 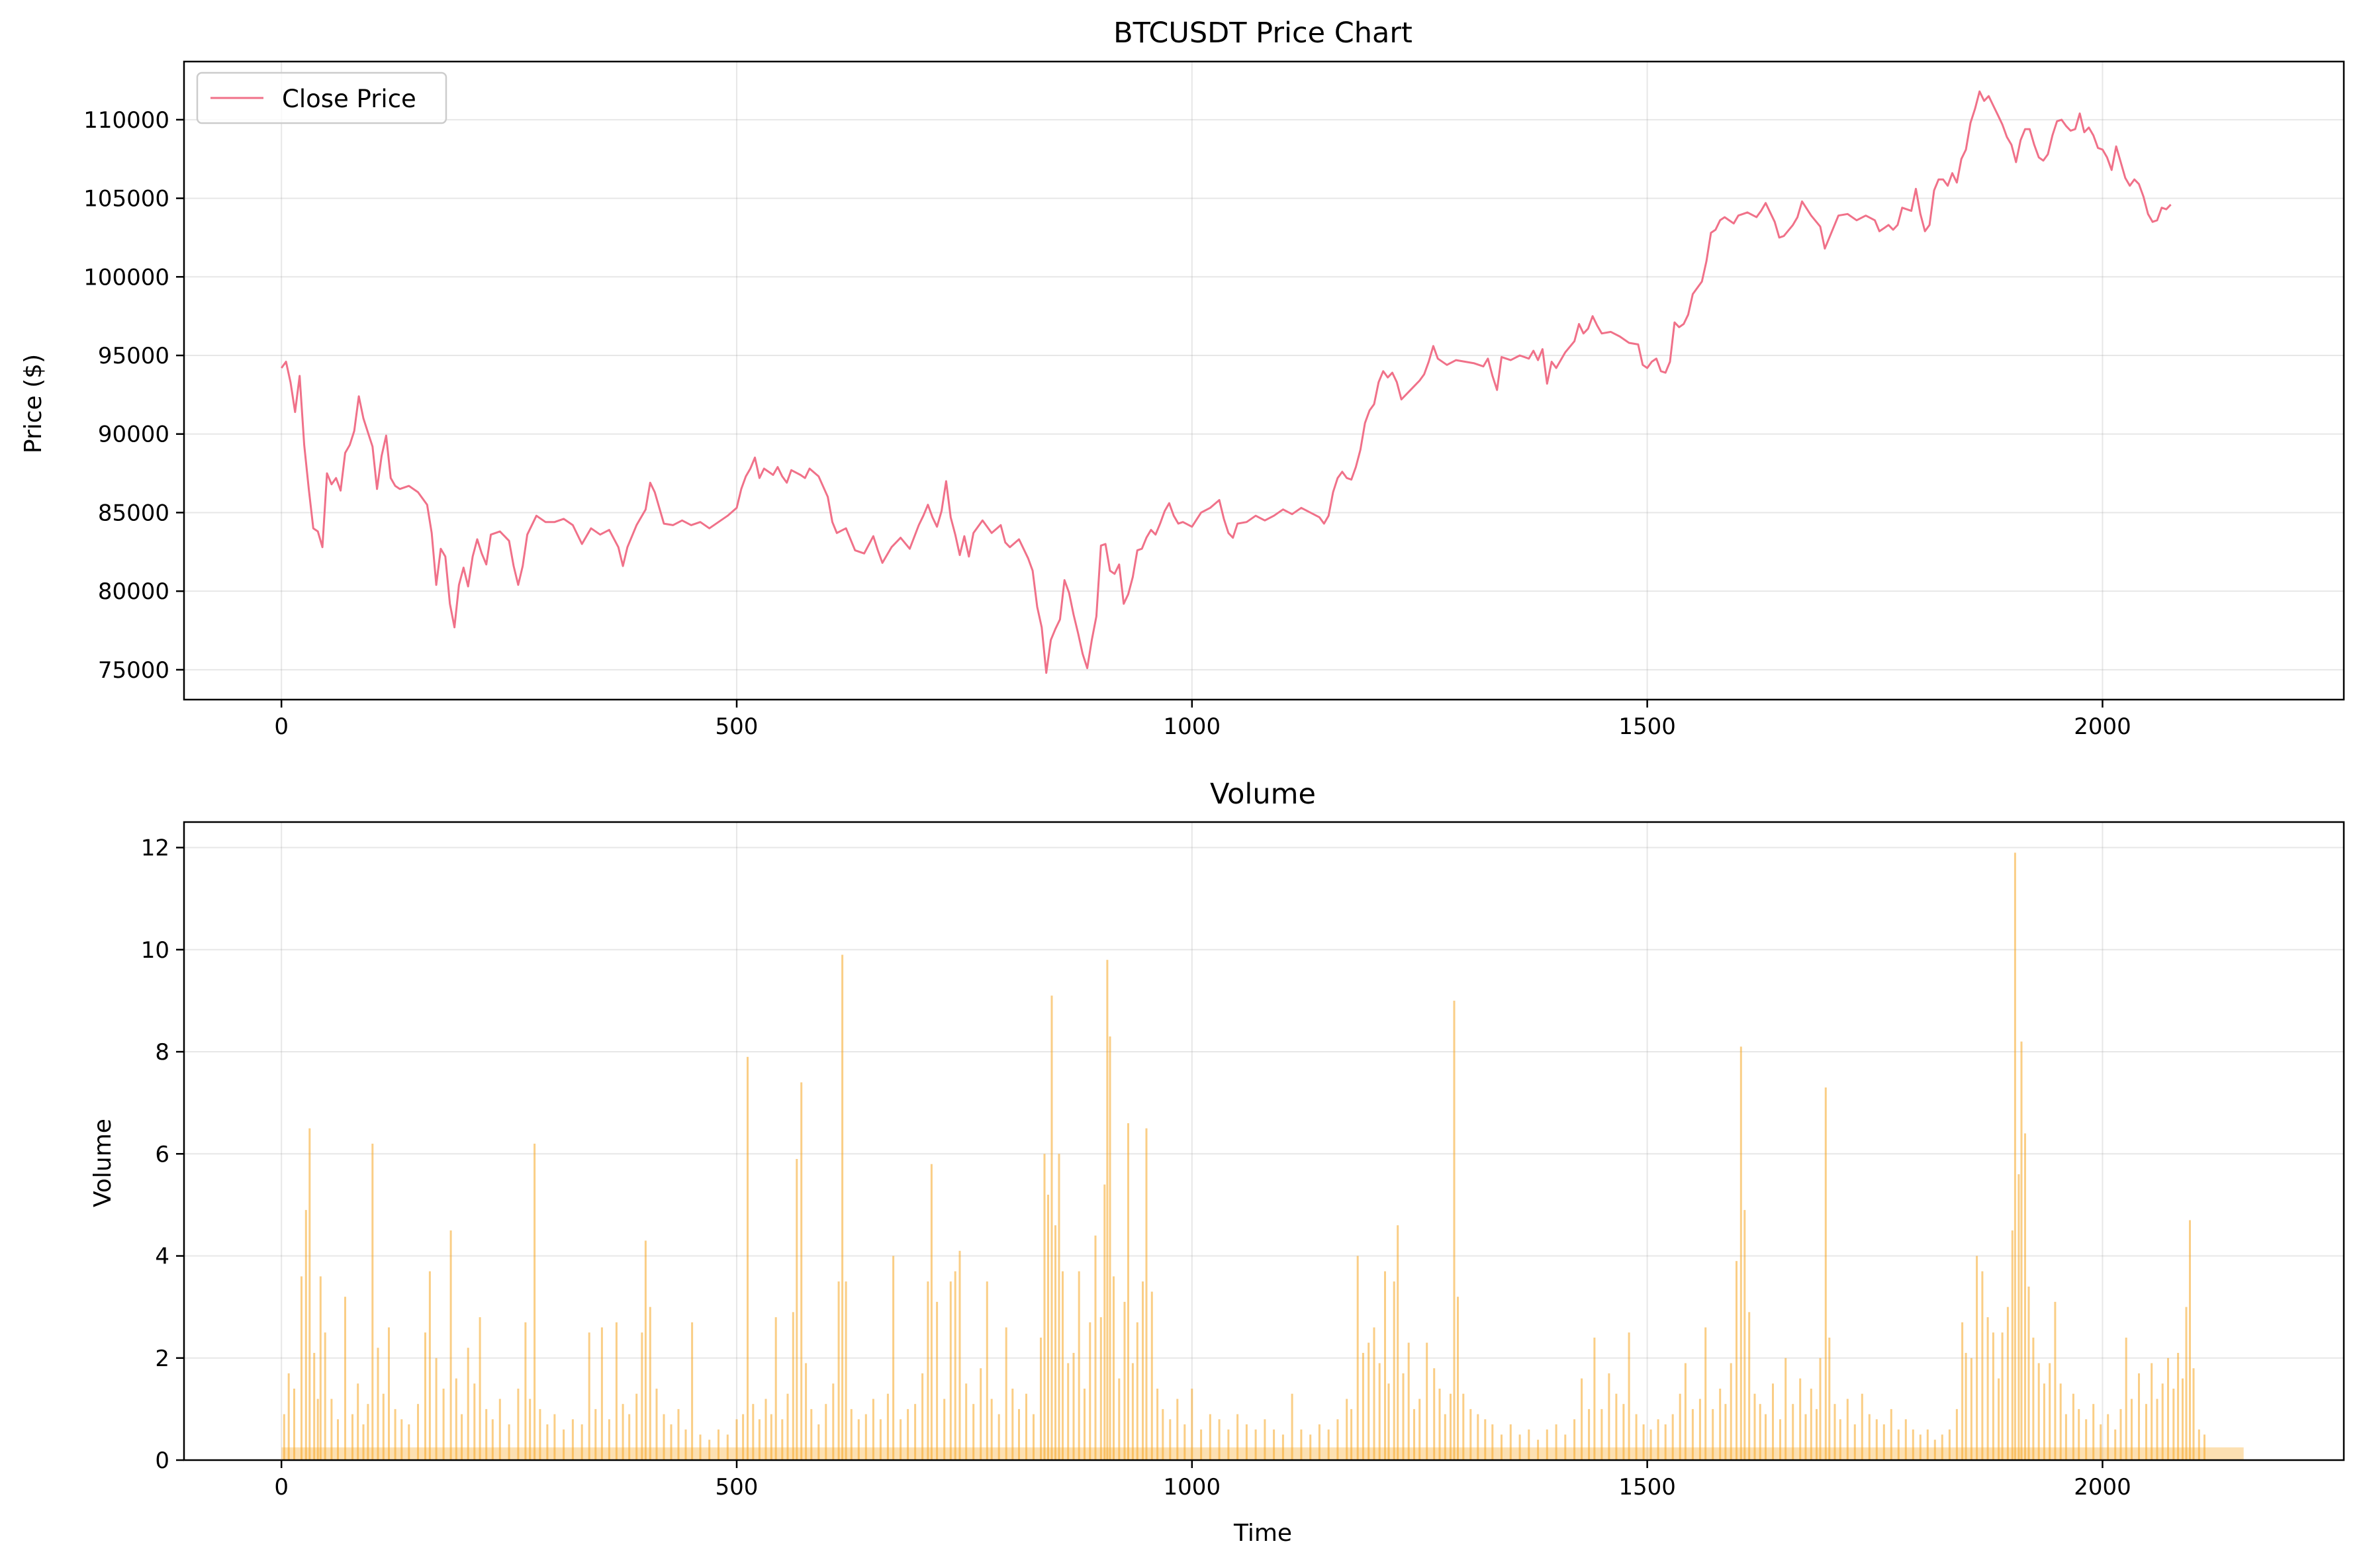 I want to click on volume-x-tick-label: 1500, so click(x=1647, y=1487).